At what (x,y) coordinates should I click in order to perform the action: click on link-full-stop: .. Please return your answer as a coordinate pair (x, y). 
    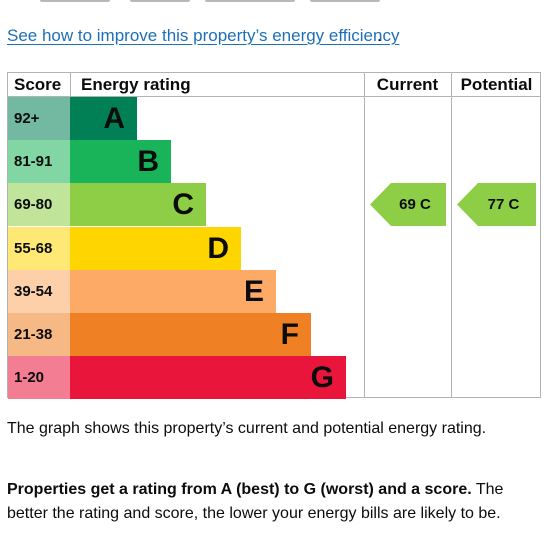
    Looking at the image, I should click on (379, 35).